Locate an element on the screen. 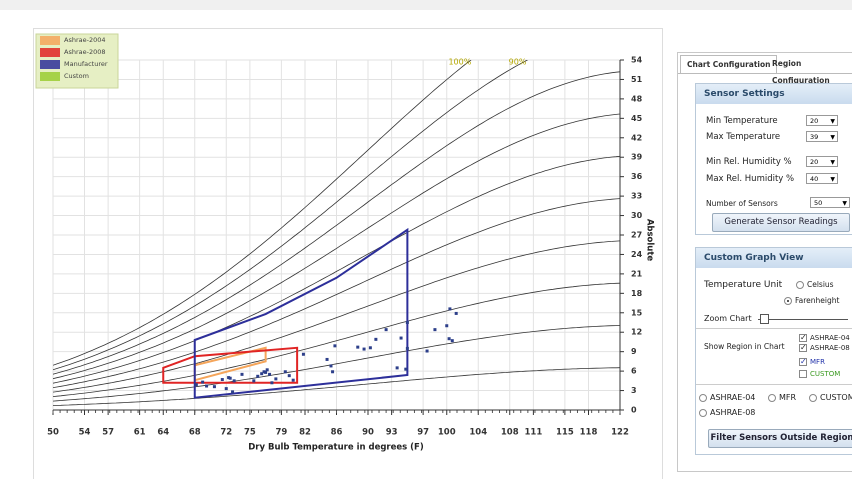  checkbox-option: ✓ MFR is located at coordinates (812, 362).